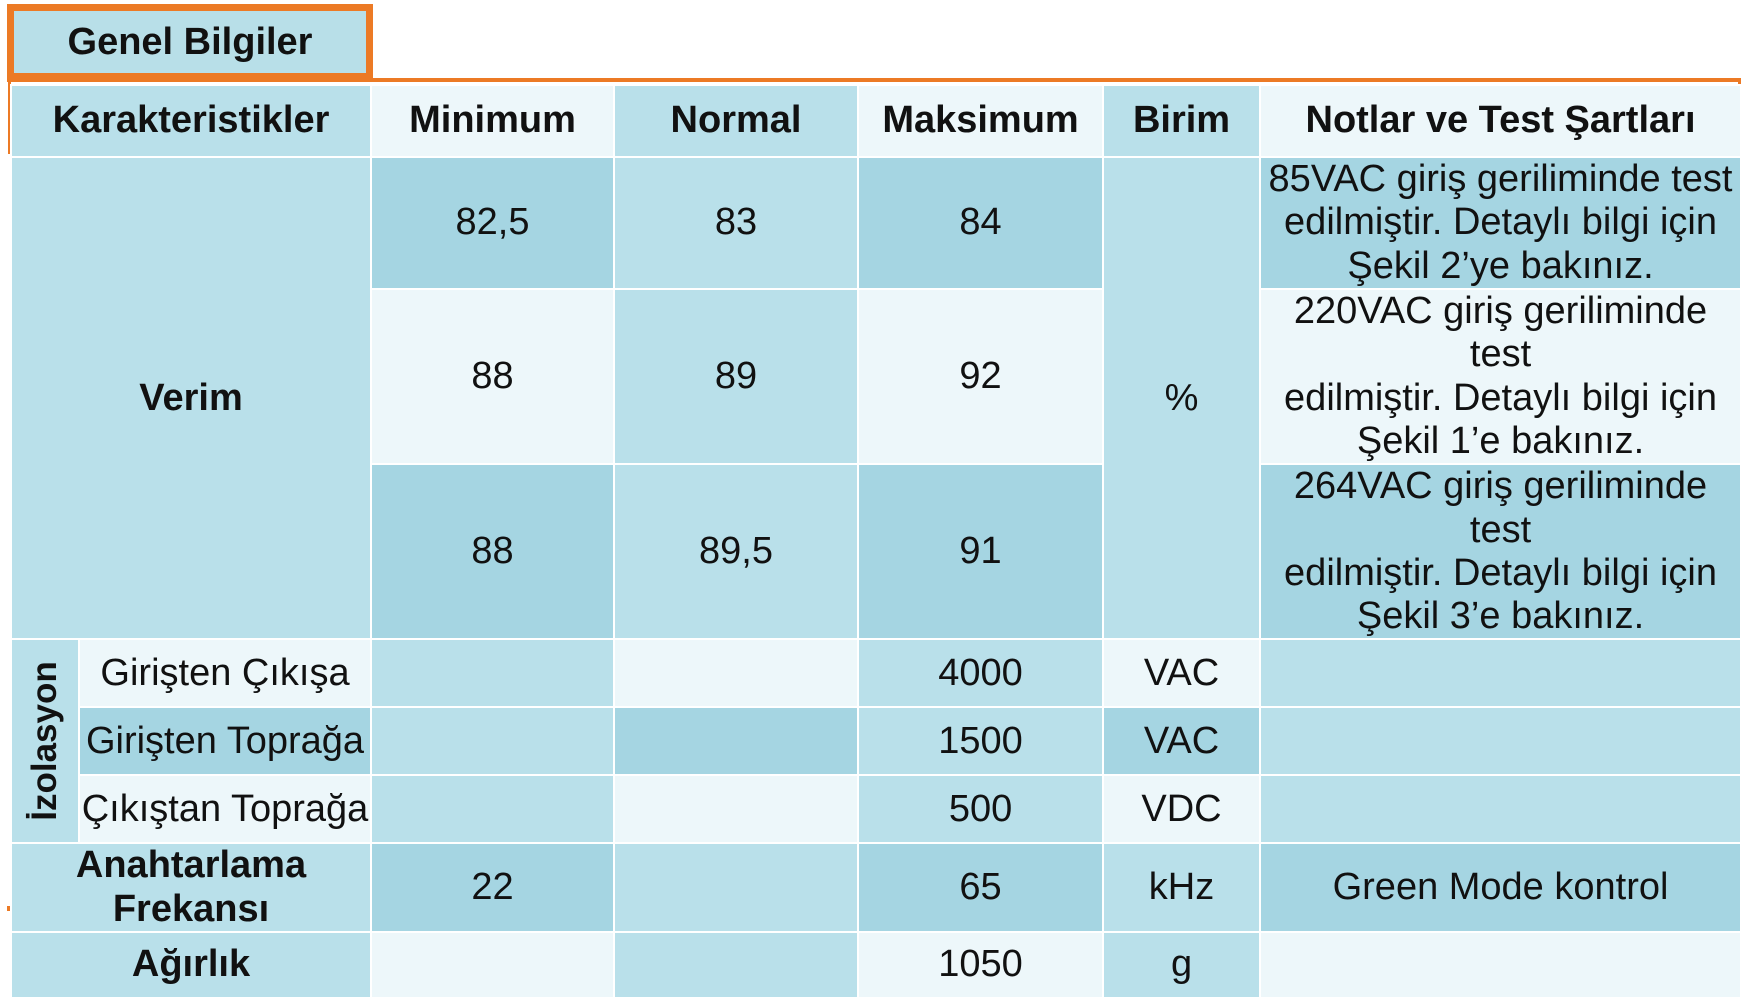  What do you see at coordinates (190, 42) in the screenshot?
I see `section-title: Genel Bilgiler` at bounding box center [190, 42].